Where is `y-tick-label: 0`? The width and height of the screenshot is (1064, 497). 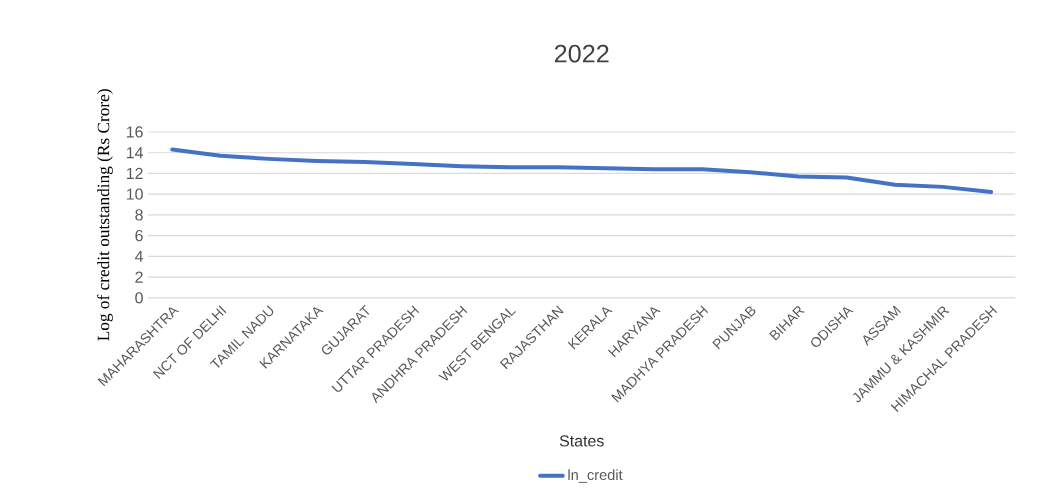 y-tick-label: 0 is located at coordinates (139, 298).